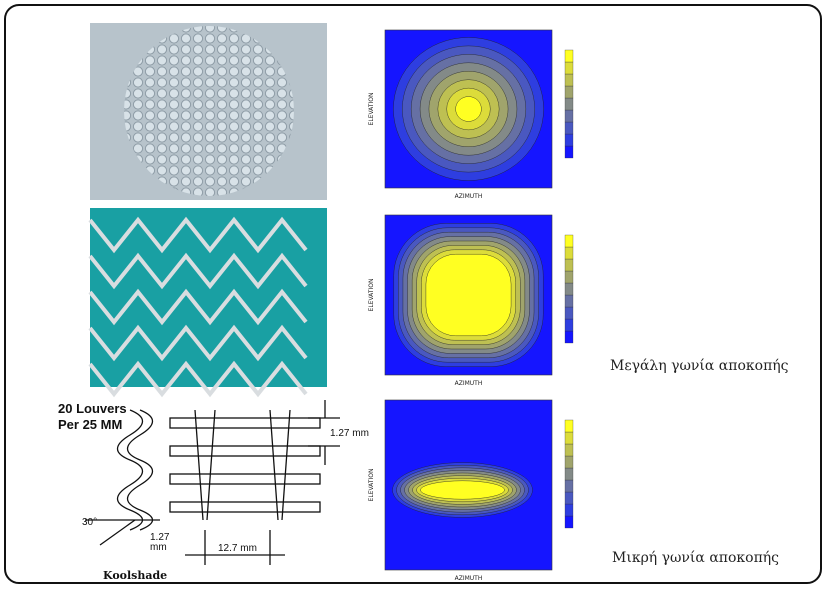 This screenshot has height=589, width=827. I want to click on caption: Koolshade, so click(135, 575).